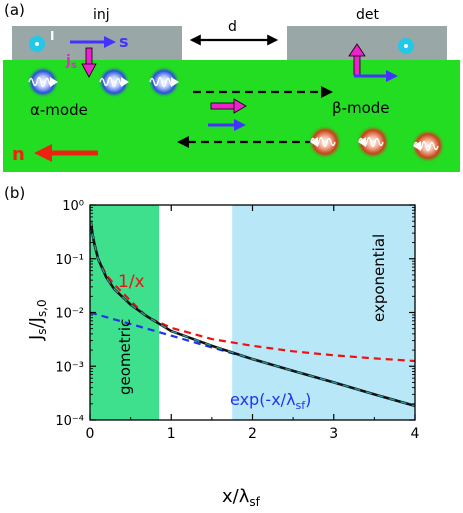 The image size is (463, 513). Describe the element at coordinates (171, 434) in the screenshot. I see `x-tick-label: 1` at that location.